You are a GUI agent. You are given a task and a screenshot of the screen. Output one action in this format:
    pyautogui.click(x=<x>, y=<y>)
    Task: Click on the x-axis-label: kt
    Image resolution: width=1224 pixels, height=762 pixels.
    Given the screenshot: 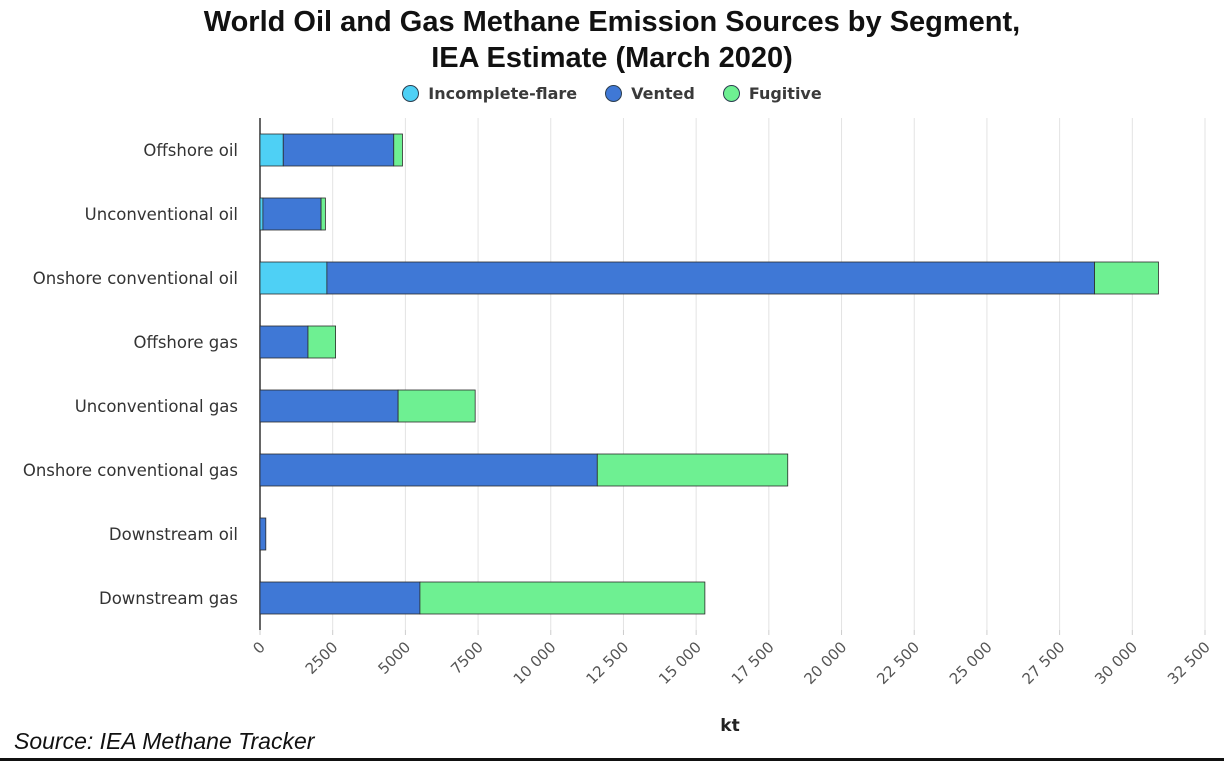 What is the action you would take?
    pyautogui.click(x=730, y=726)
    